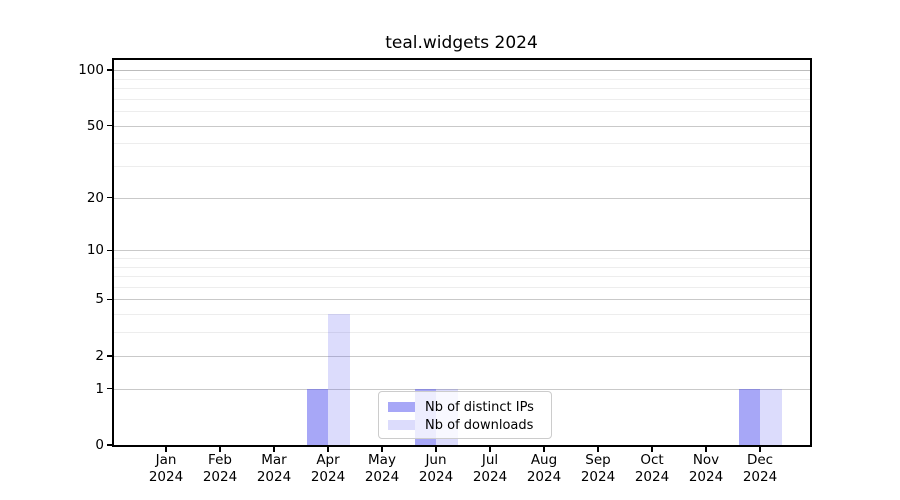 The image size is (900, 500). I want to click on legend: Nb of distinct IPs Nb of downloads, so click(465, 415).